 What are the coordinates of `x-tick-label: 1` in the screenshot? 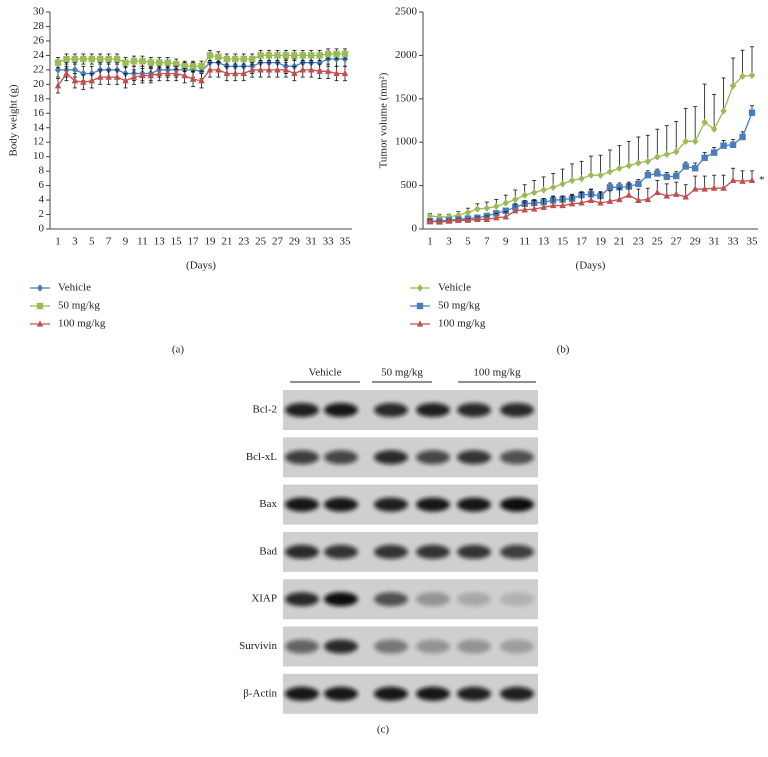 It's located at (430, 242).